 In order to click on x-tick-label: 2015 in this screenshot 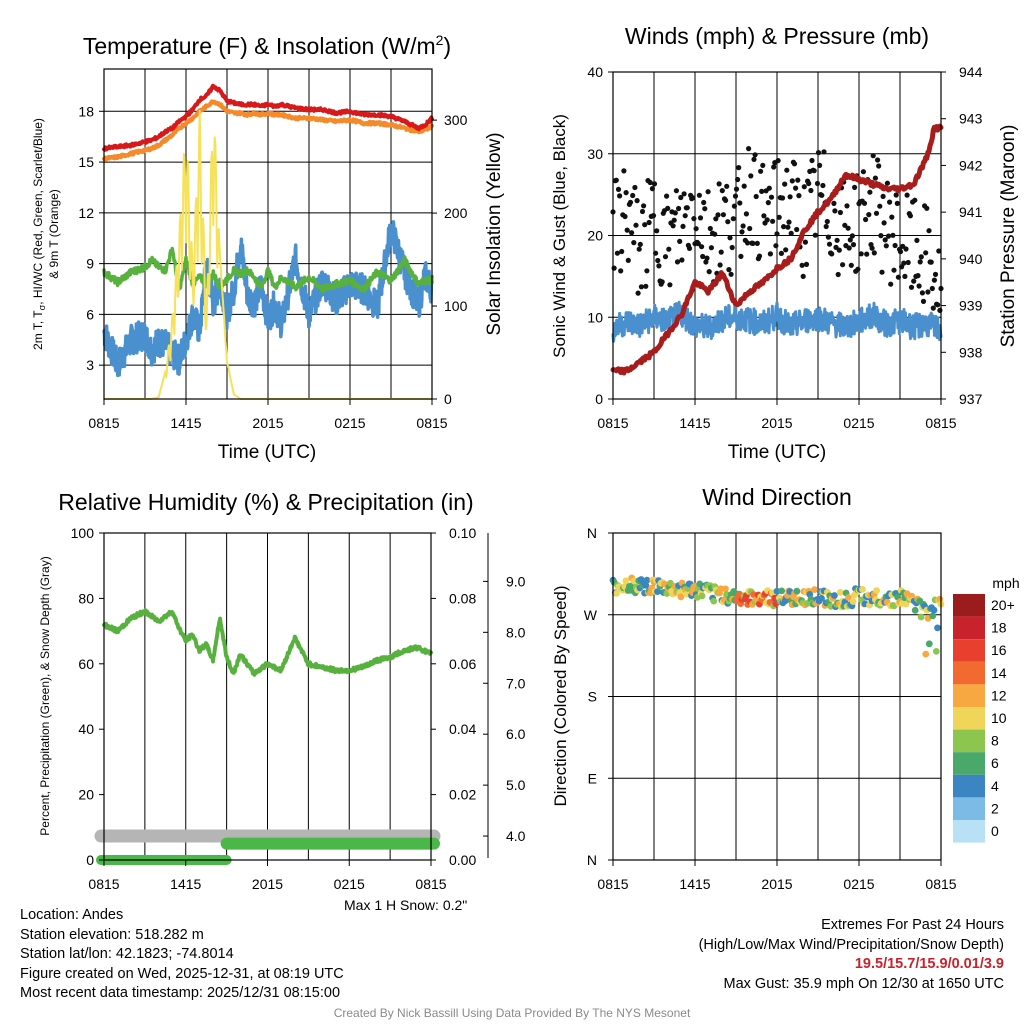, I will do `click(776, 884)`.